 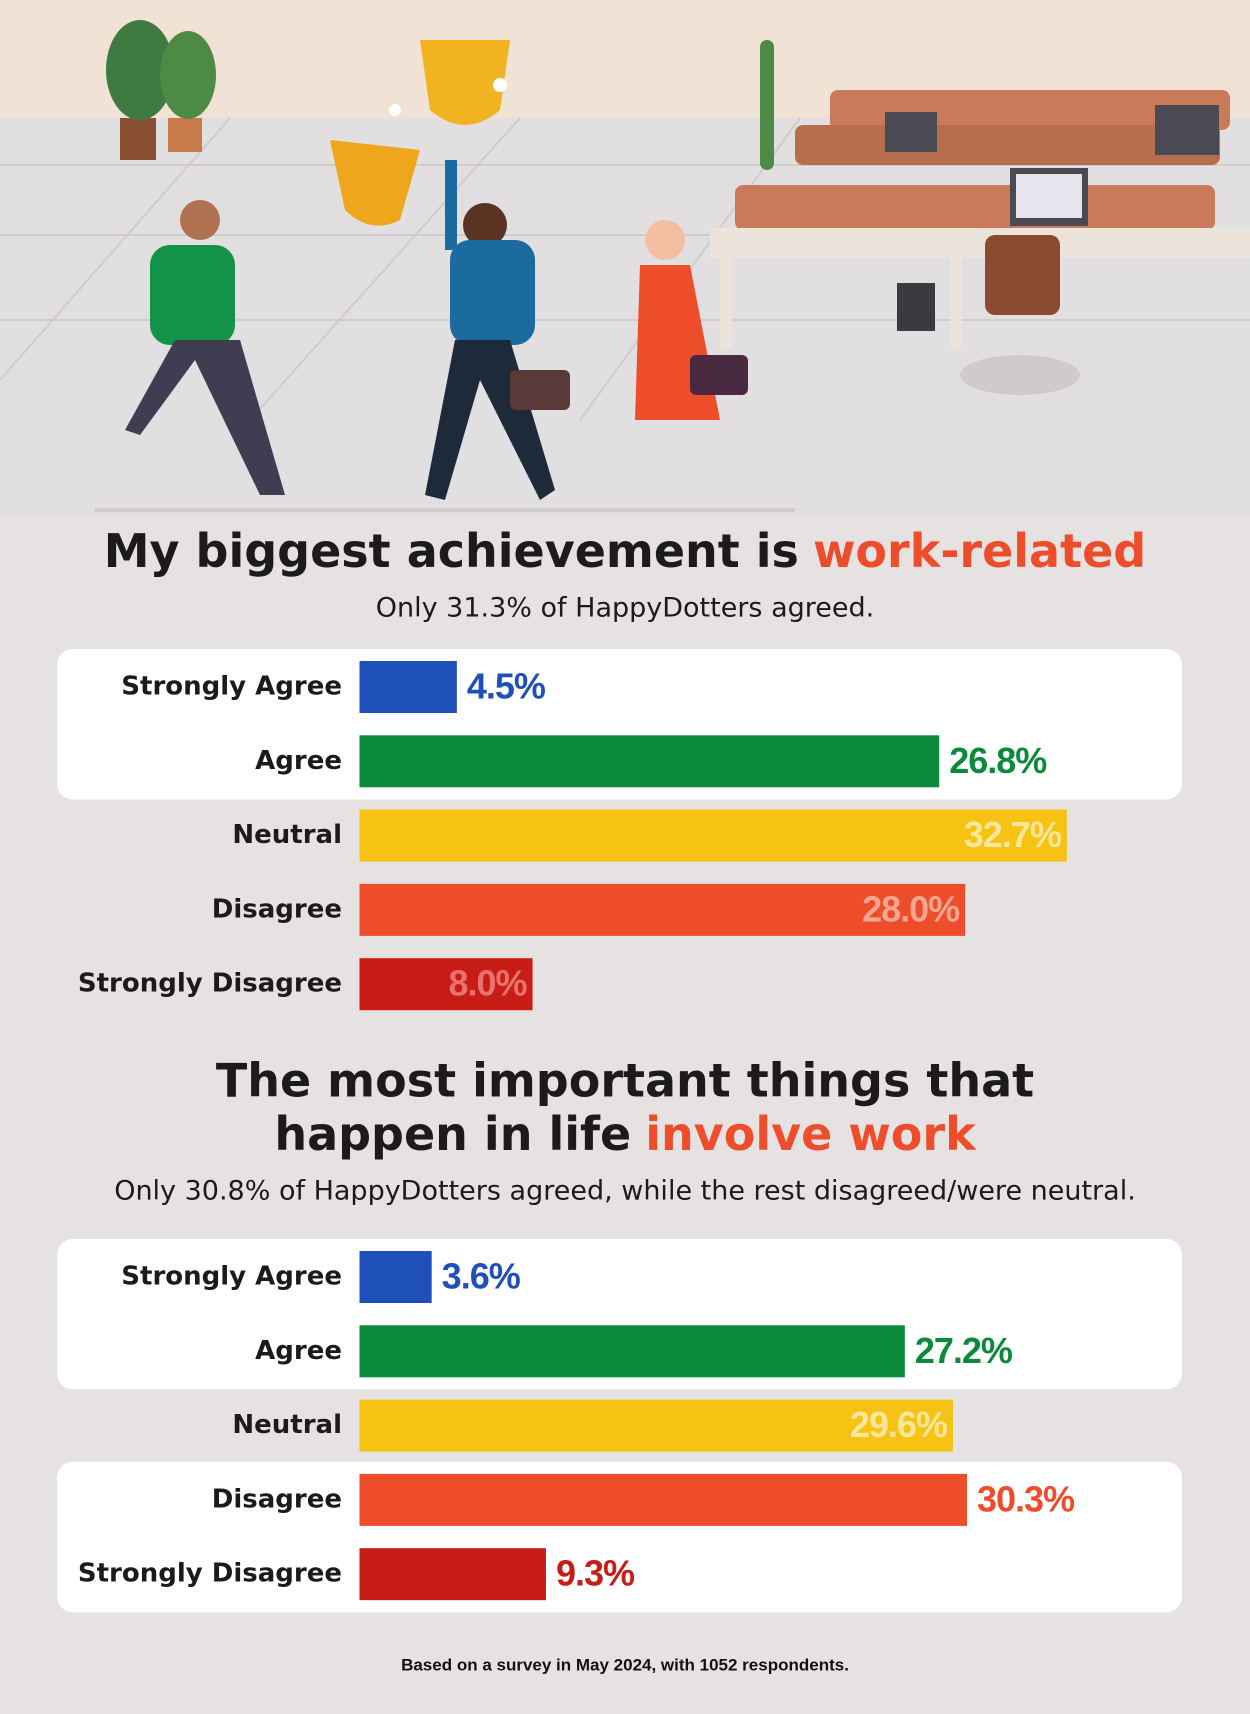 What do you see at coordinates (487, 983) in the screenshot?
I see `value-label: 8.0%` at bounding box center [487, 983].